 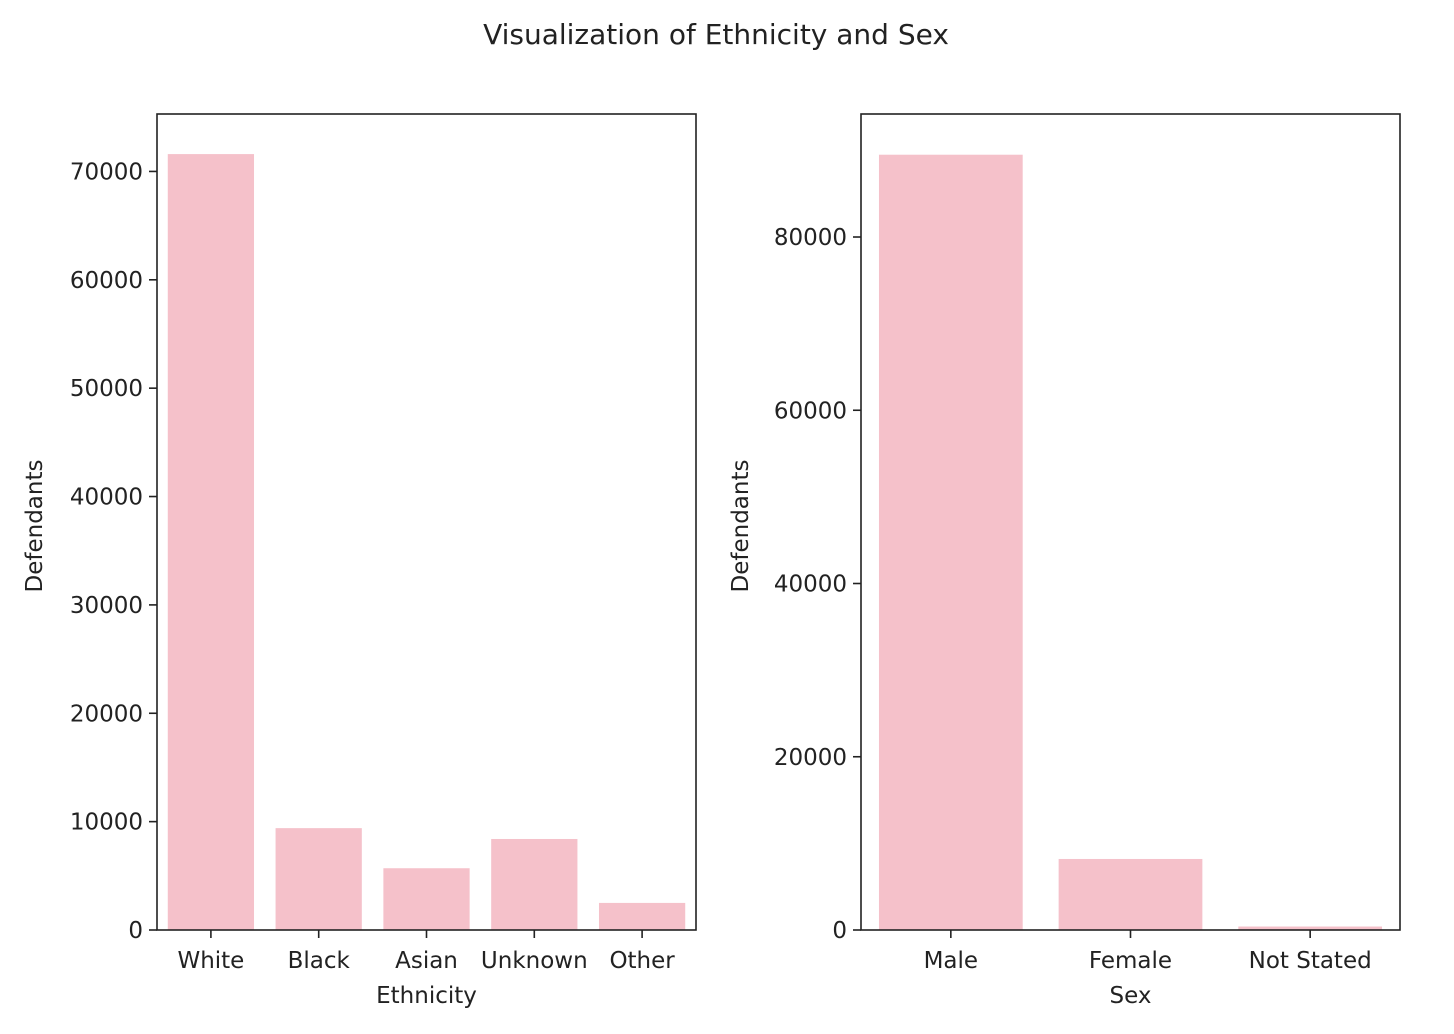 What do you see at coordinates (1310, 961) in the screenshot?
I see `x-tick-label: Not Stated` at bounding box center [1310, 961].